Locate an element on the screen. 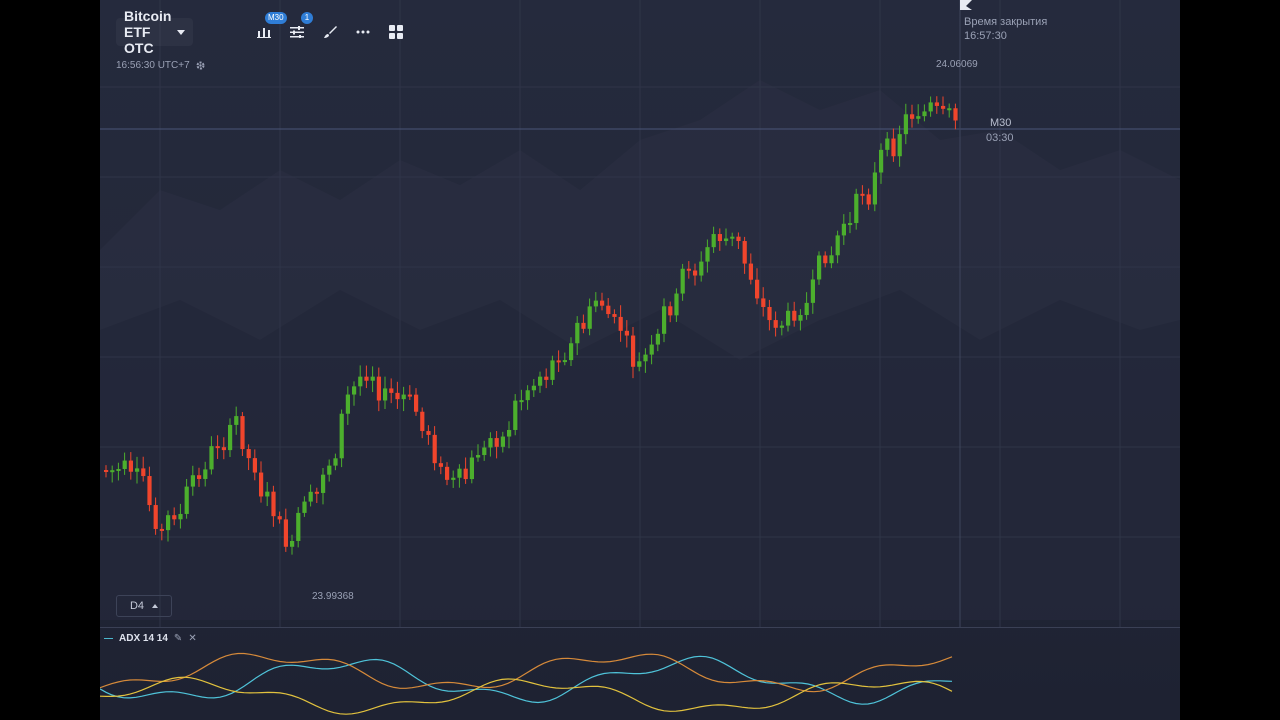 The width and height of the screenshot is (1280, 720). indicator-divider is located at coordinates (640, 627).